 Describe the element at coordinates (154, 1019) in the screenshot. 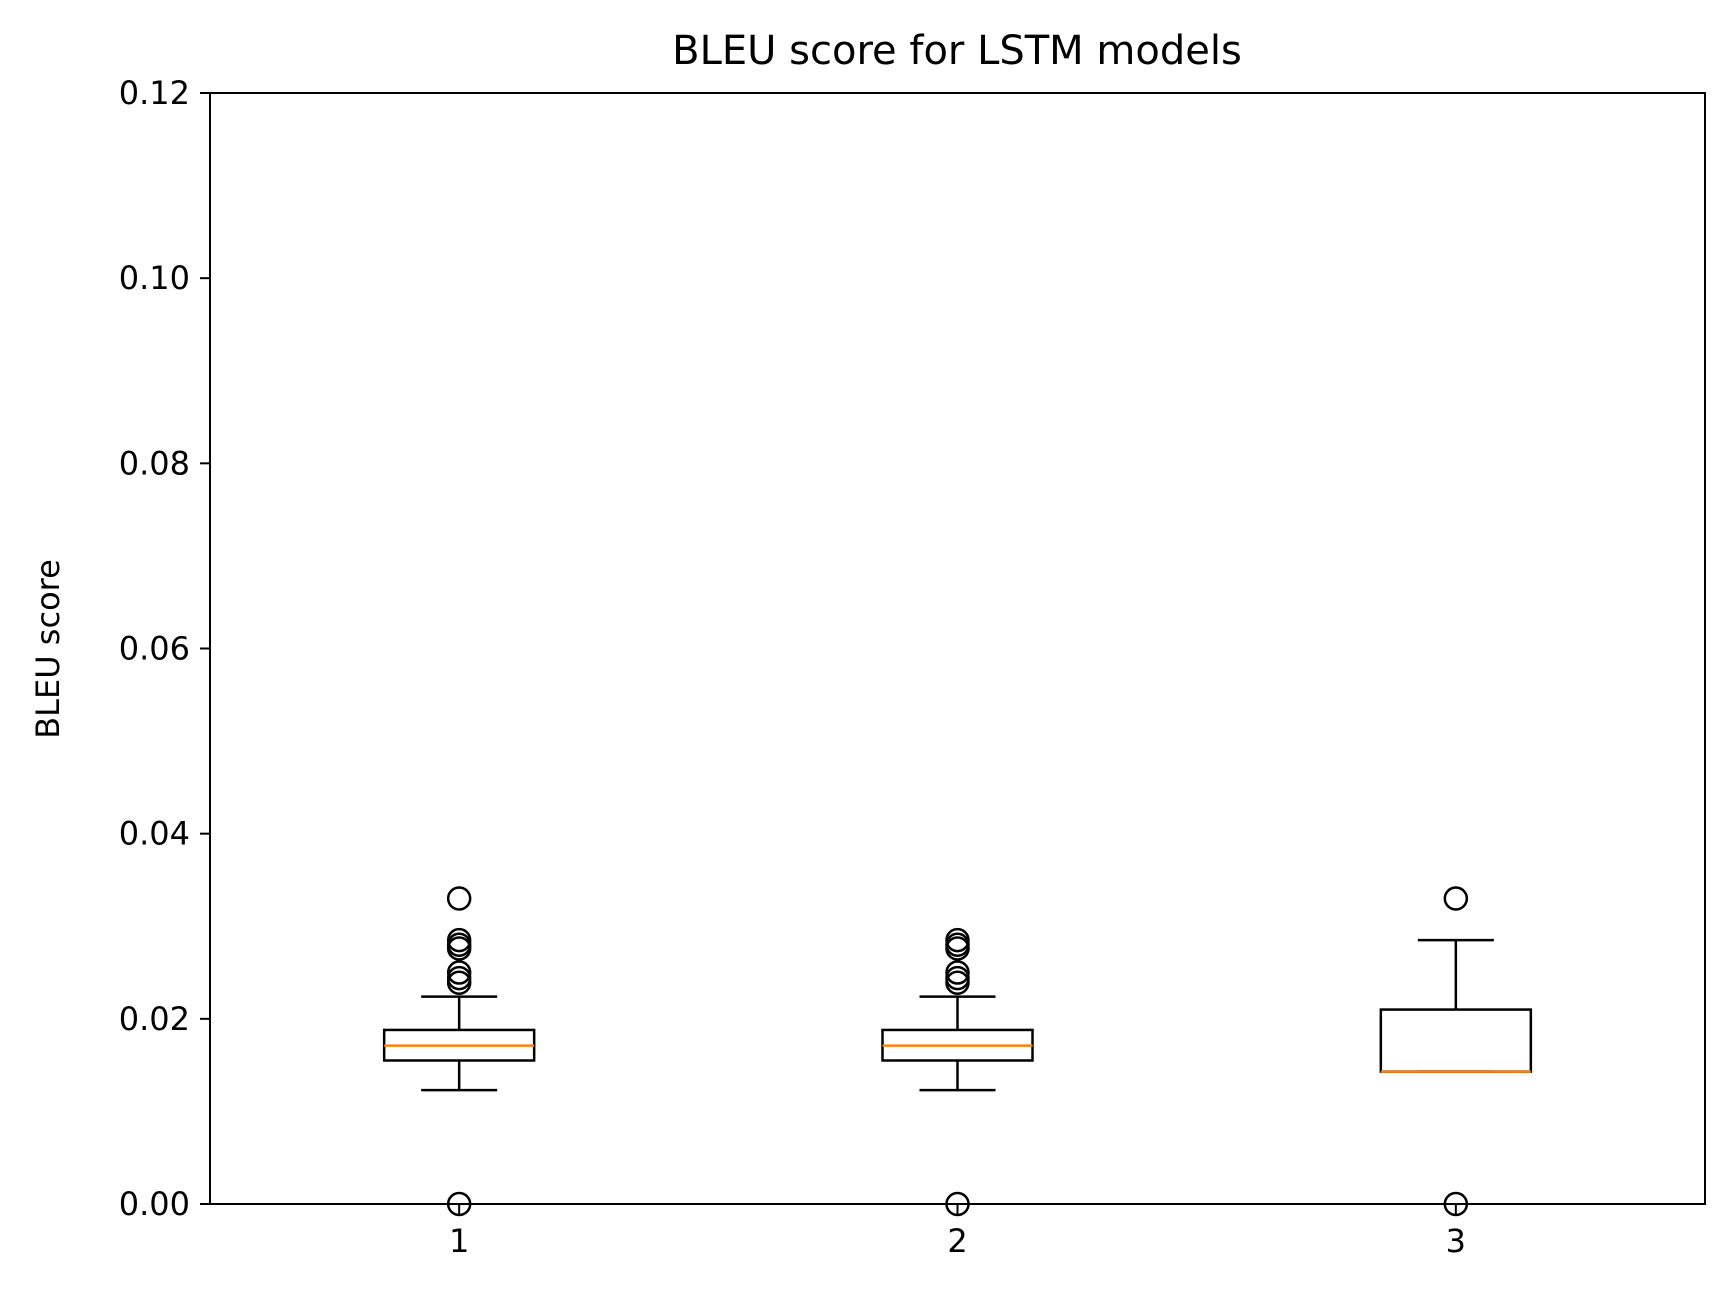

I see `y-tick-label: 0.02` at that location.